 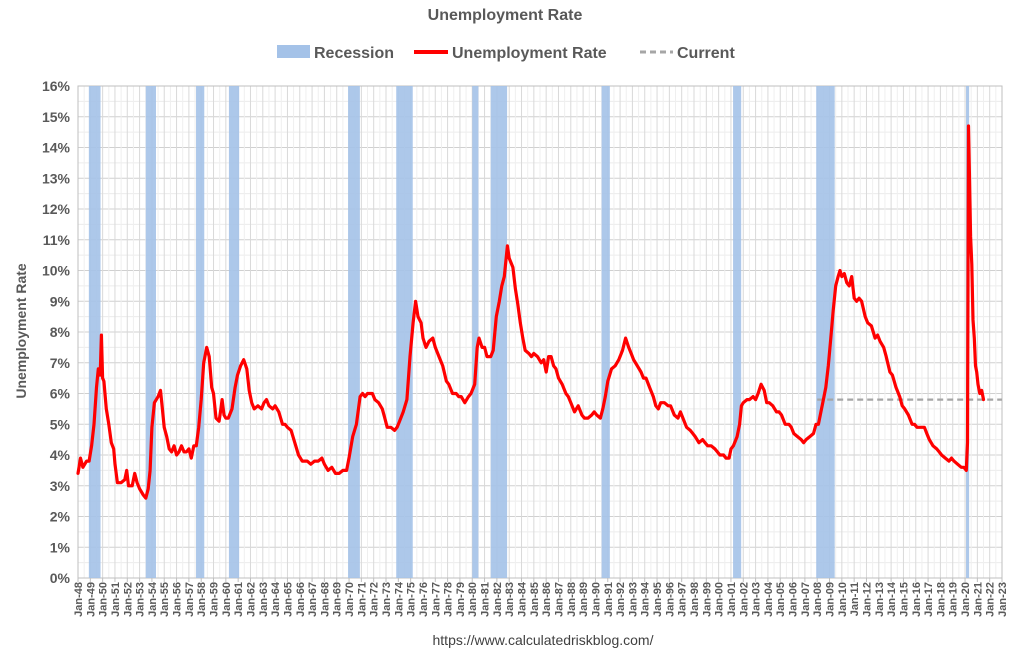 What do you see at coordinates (529, 53) in the screenshot?
I see `legend-label: Unemployment Rate` at bounding box center [529, 53].